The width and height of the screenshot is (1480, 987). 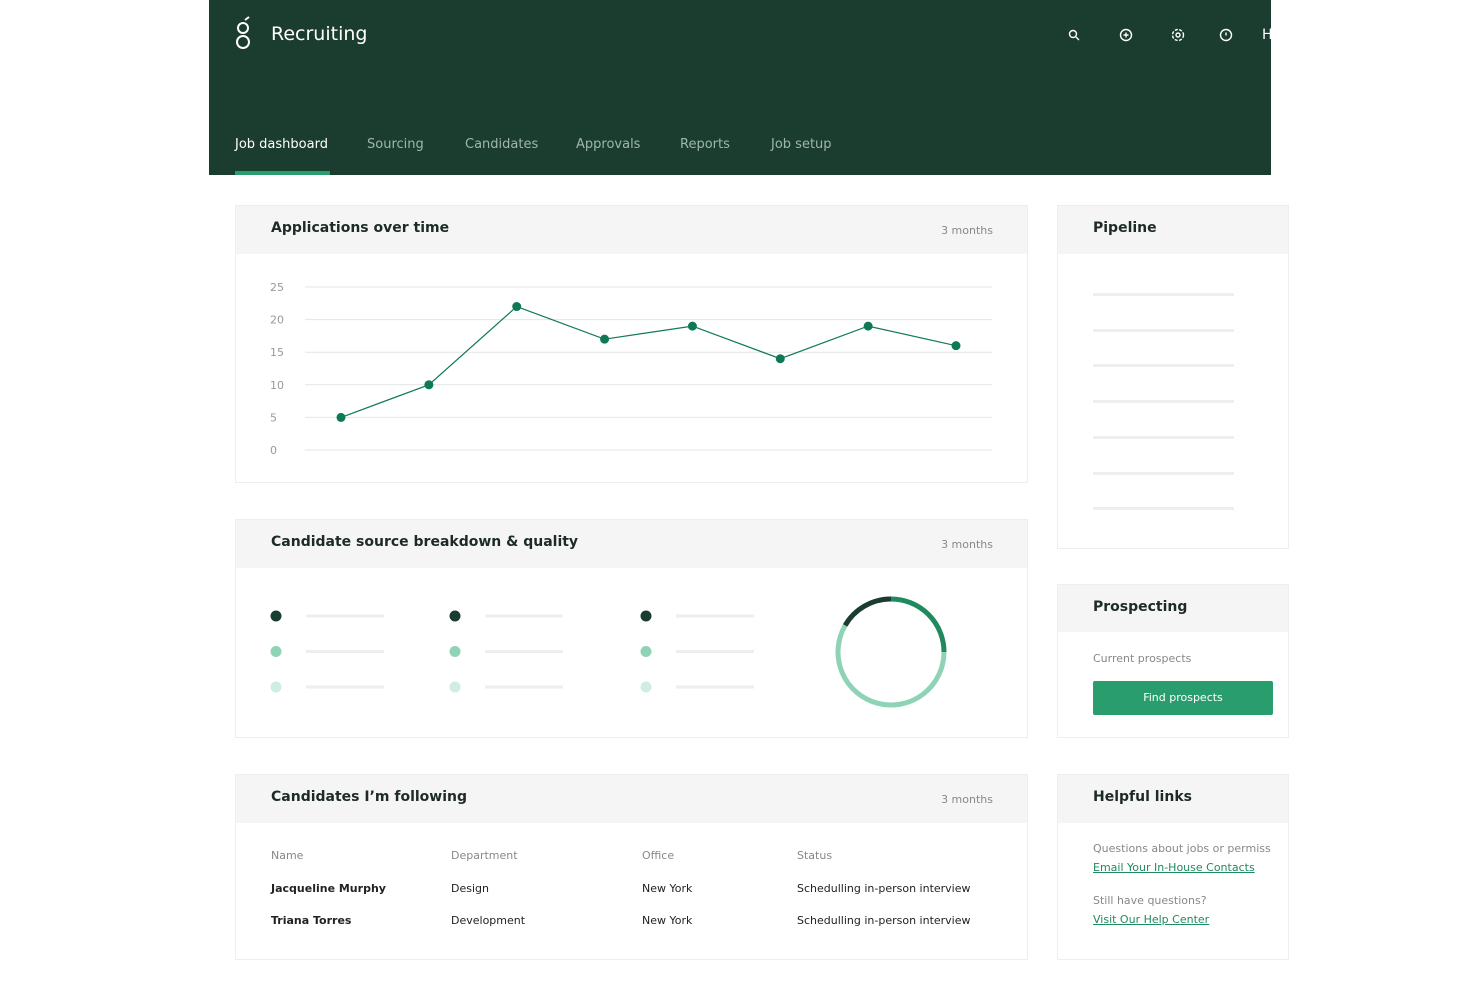 I want to click on header-icons, so click(x=1150, y=35).